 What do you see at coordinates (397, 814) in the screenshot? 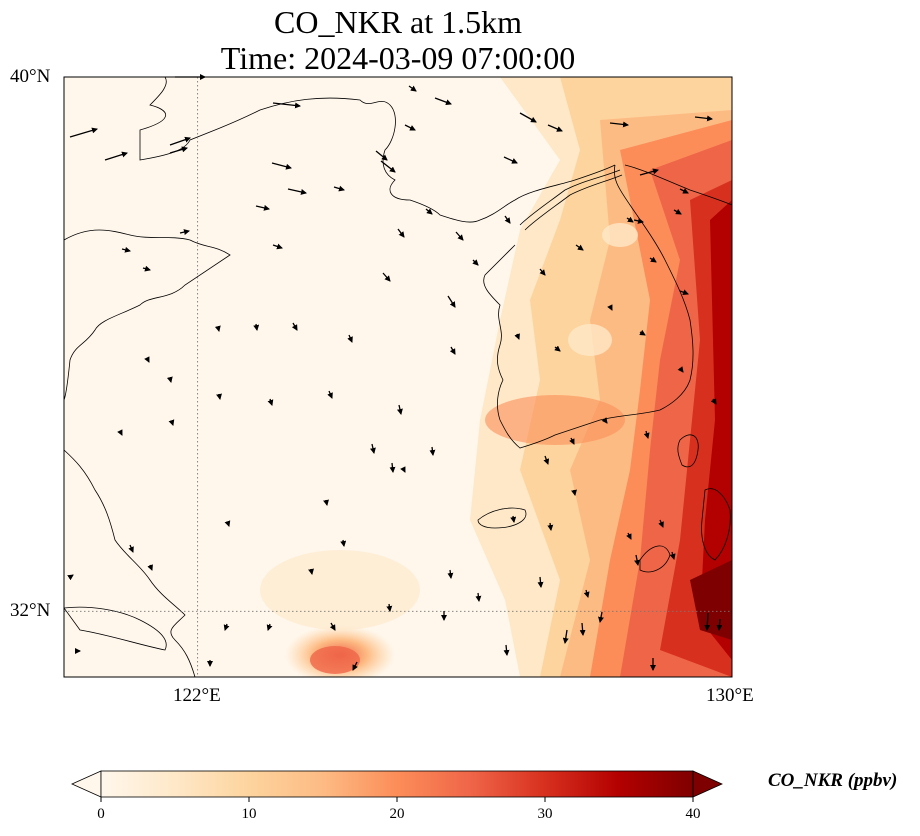
I see `colorbar-tick-label: 20` at bounding box center [397, 814].